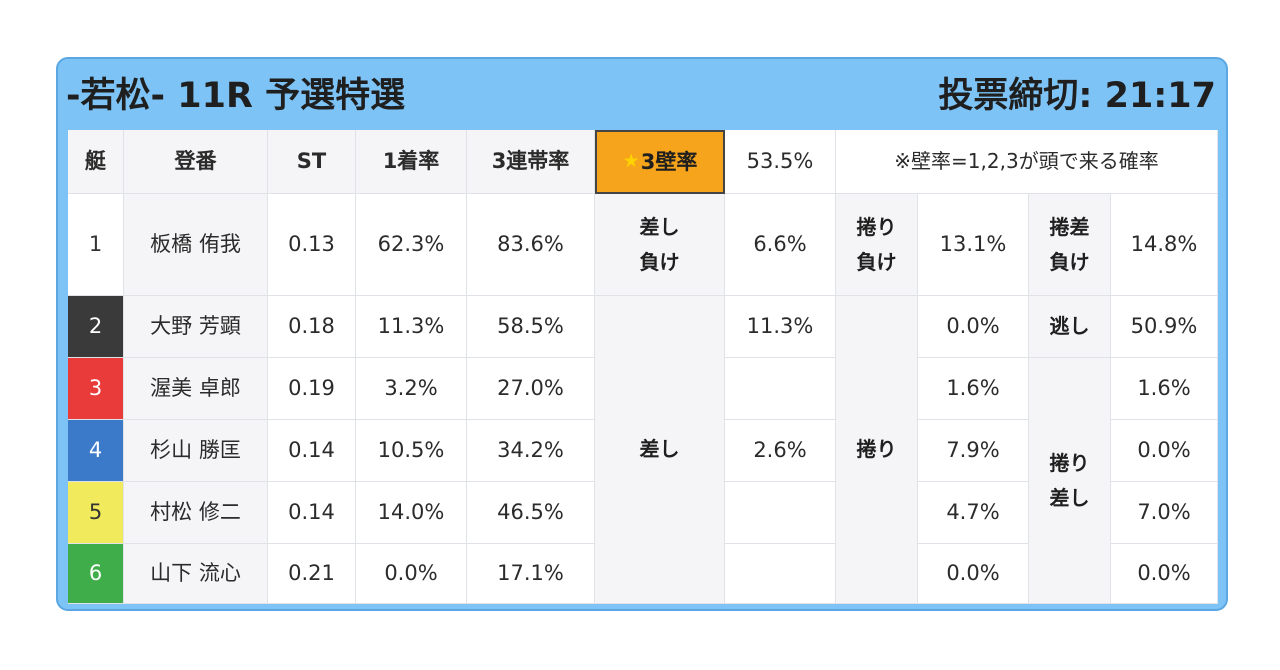 This screenshot has height=670, width=1280. Describe the element at coordinates (669, 161) in the screenshot. I see `header-wall-label: 3壁率` at that location.